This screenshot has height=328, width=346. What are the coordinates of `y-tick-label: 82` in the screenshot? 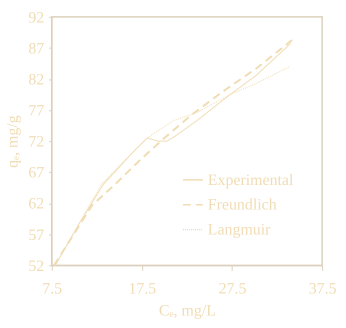 It's located at (36, 79).